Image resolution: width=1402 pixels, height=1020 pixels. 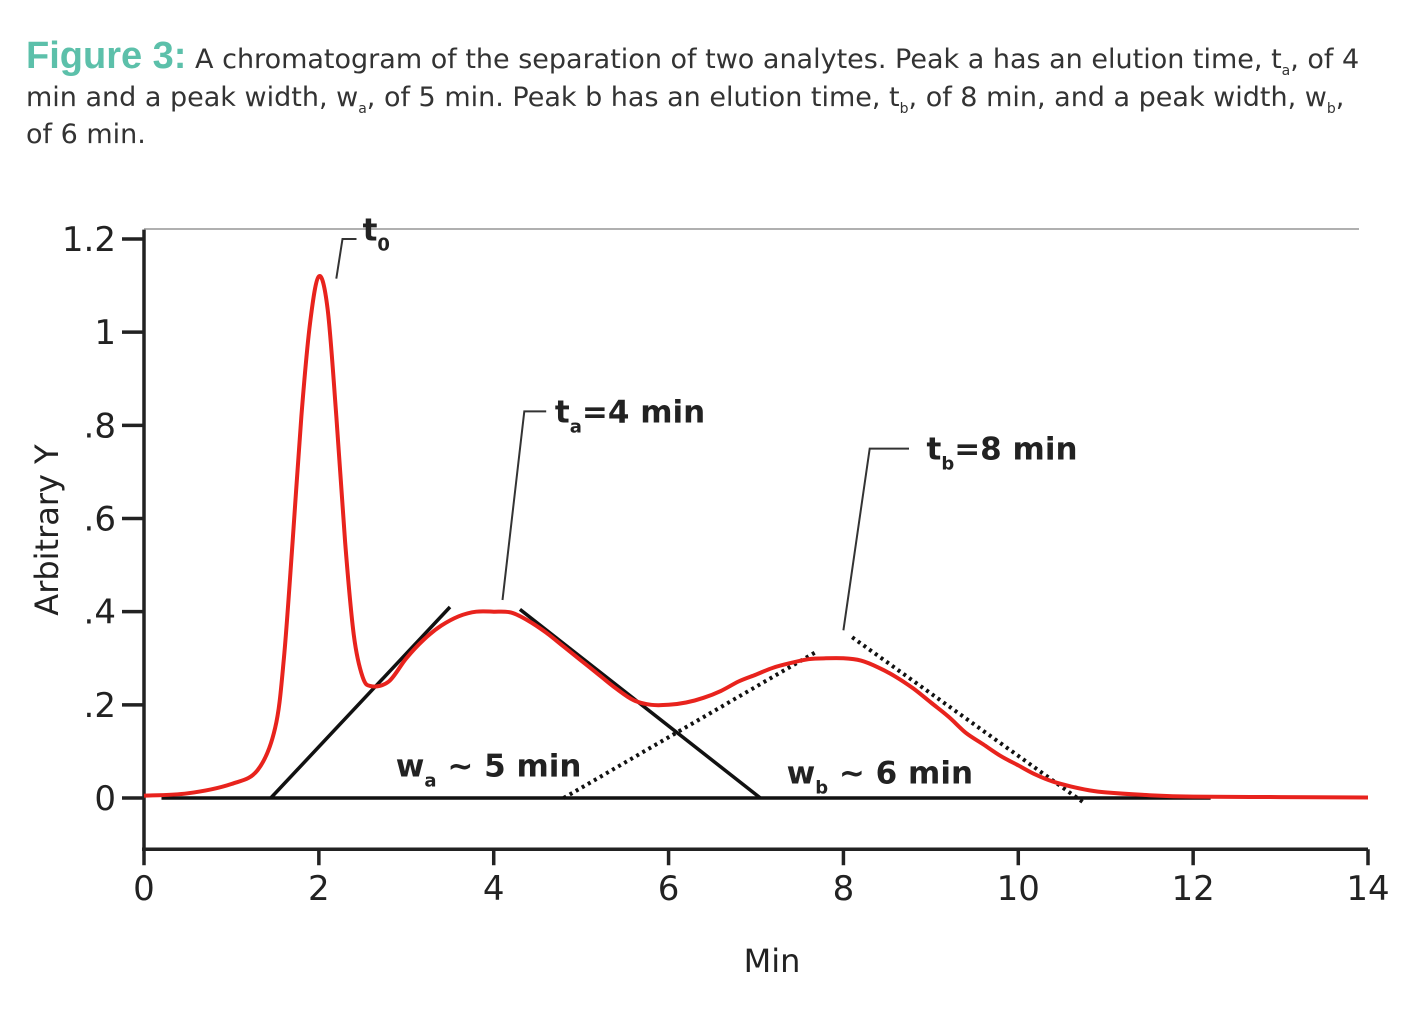 I want to click on x-tick-label: 2, so click(x=319, y=889).